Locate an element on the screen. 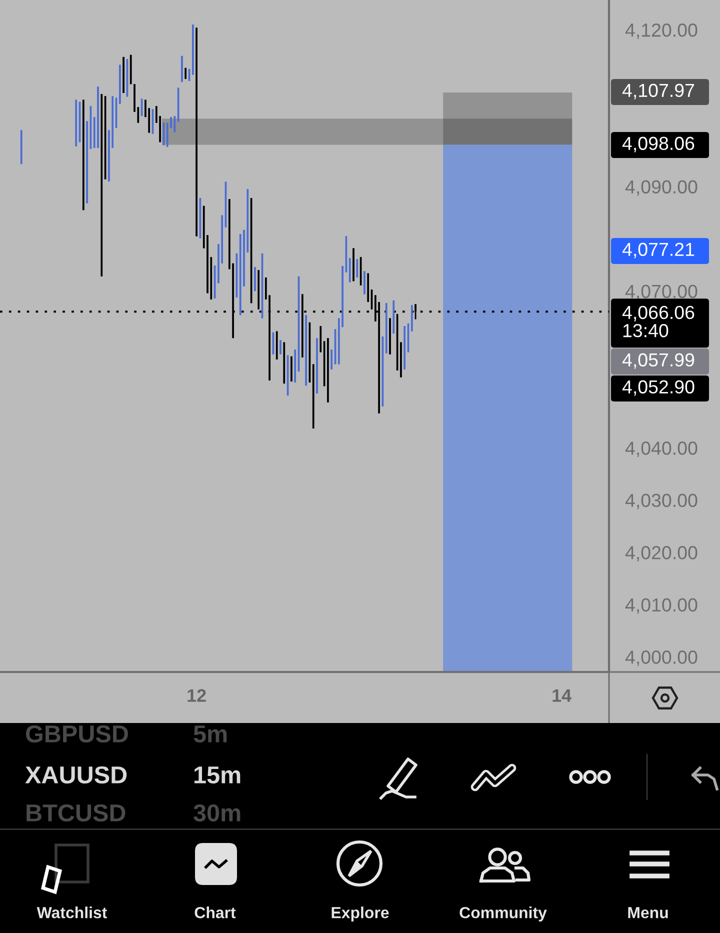 The height and width of the screenshot is (933, 720). x-tick-label: 14 is located at coordinates (562, 695).